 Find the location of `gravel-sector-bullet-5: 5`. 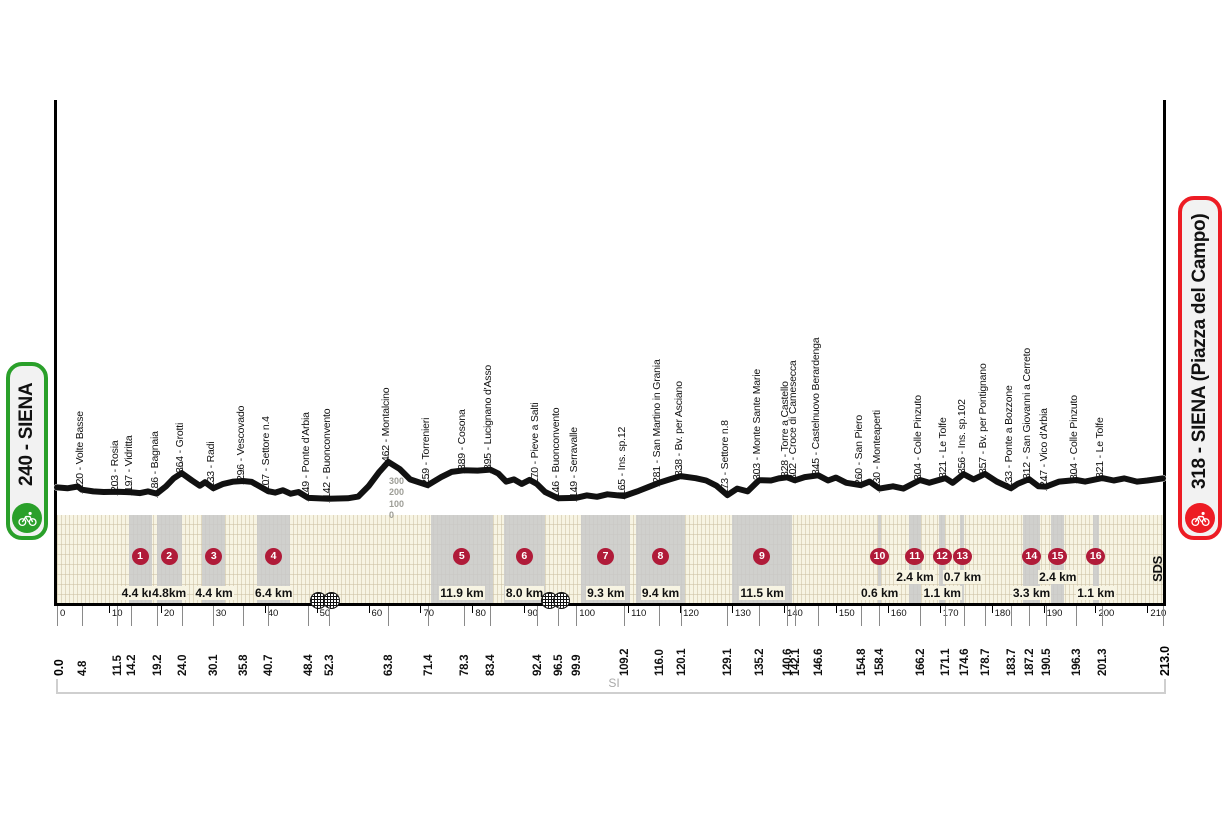

gravel-sector-bullet-5: 5 is located at coordinates (462, 556).